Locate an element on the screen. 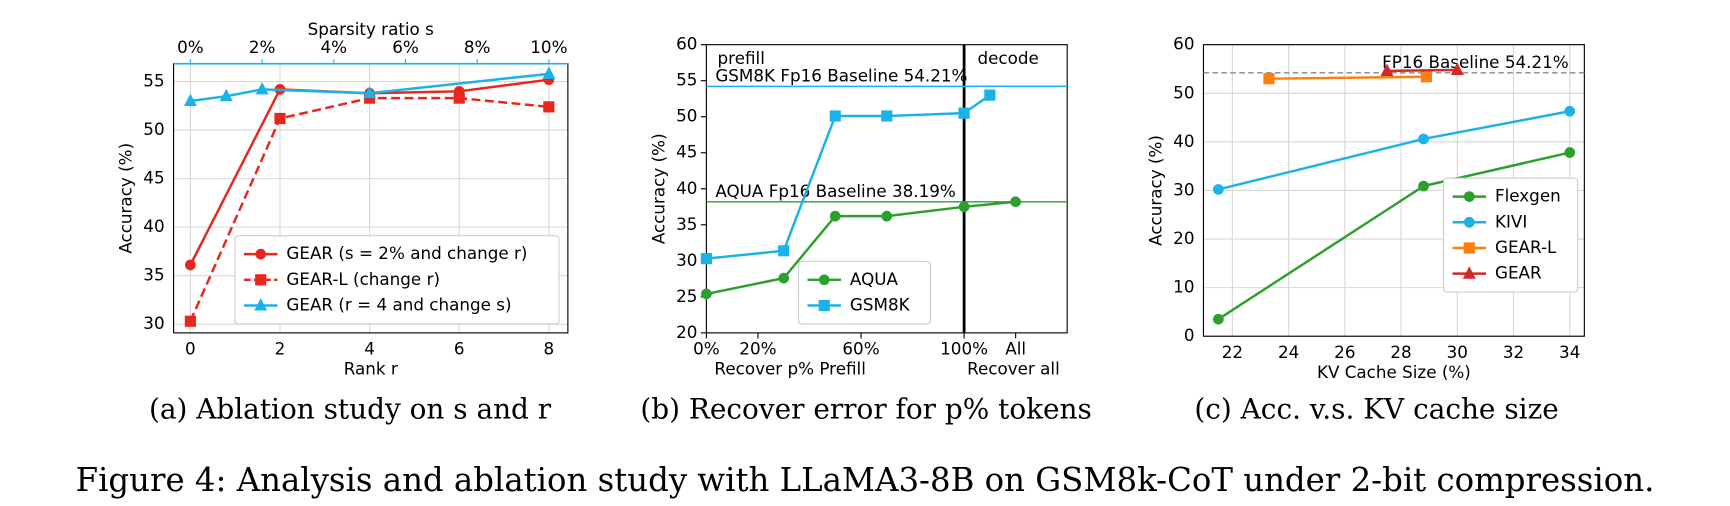 The image size is (1730, 506). legend-label: GEAR (s = 2% and change r) is located at coordinates (406, 253).